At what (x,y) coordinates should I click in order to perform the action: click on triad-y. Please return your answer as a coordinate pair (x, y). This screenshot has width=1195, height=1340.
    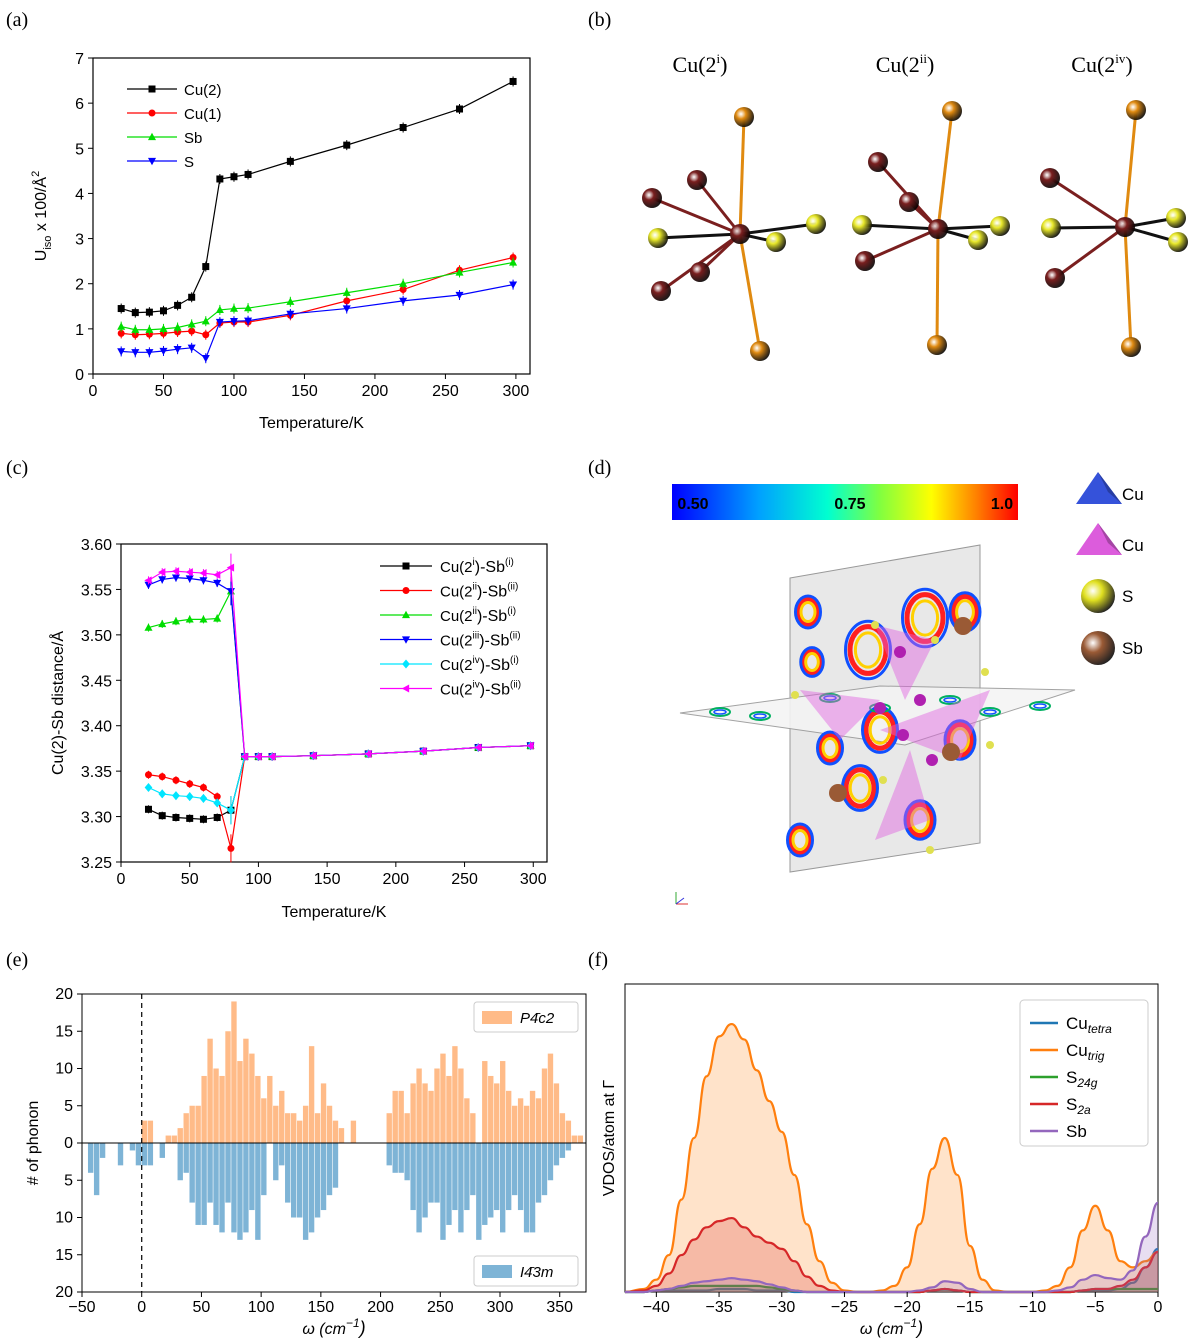
    Looking at the image, I should click on (680, 901).